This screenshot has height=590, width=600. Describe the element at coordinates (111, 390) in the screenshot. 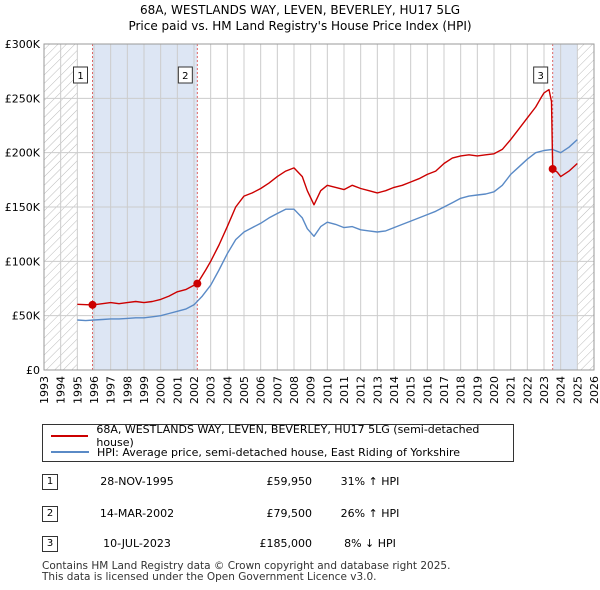

I see `x-tick-label: 1997` at that location.